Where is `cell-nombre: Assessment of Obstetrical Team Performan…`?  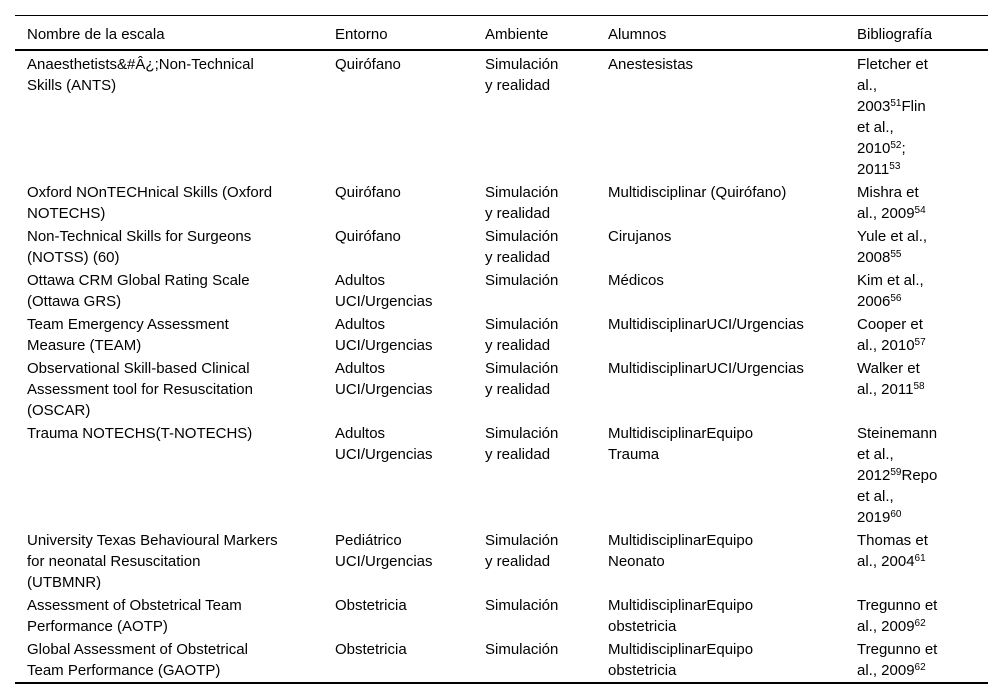 cell-nombre: Assessment of Obstetrical Team Performan… is located at coordinates (134, 616).